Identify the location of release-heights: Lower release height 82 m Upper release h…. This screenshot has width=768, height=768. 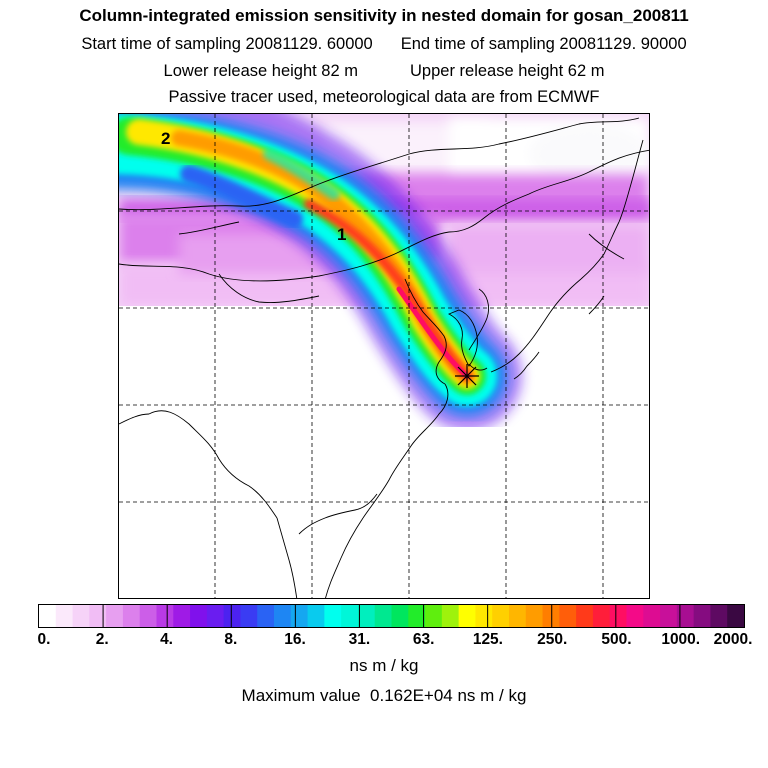
(384, 71).